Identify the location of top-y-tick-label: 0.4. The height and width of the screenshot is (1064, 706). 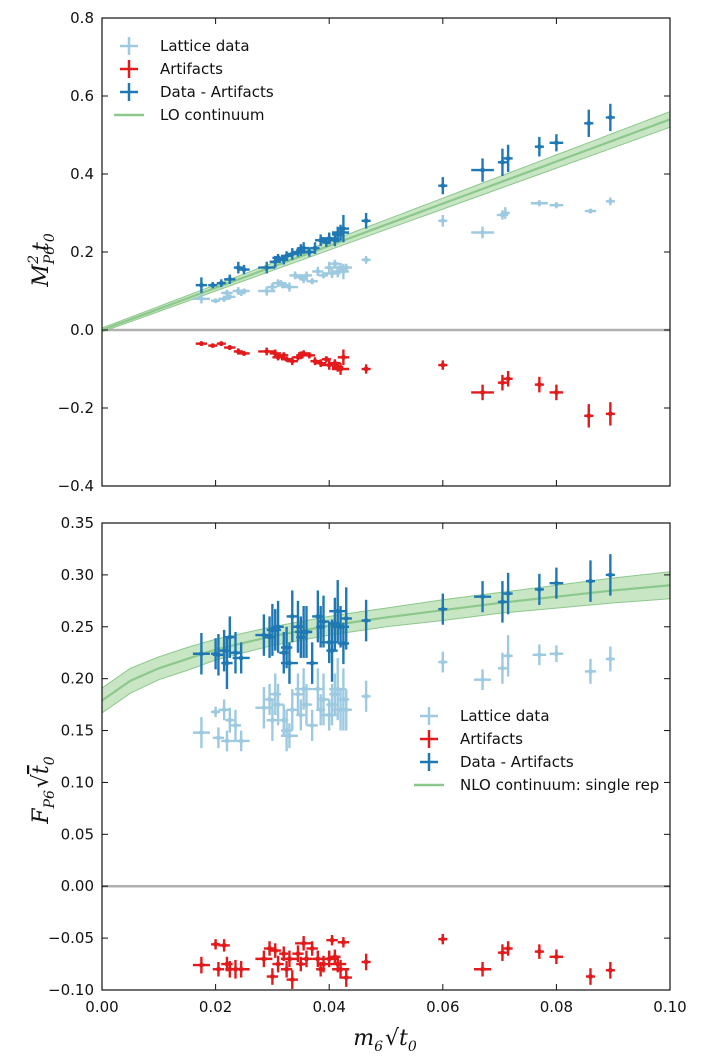
(82, 174).